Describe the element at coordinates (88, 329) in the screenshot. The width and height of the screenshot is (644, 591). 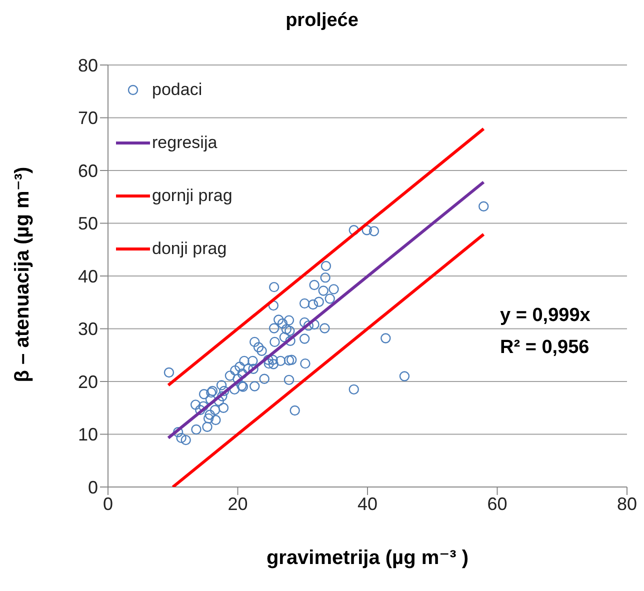
I see `y-tick-label: 30` at that location.